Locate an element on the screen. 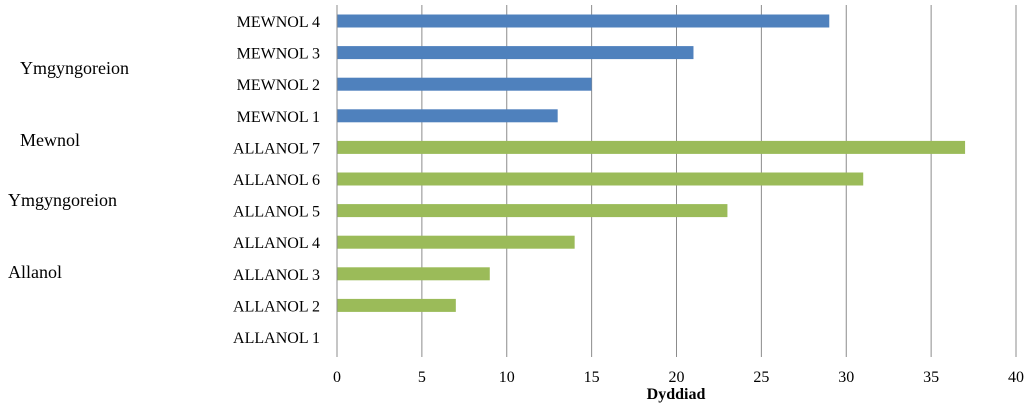  group-label-mewnol-line2: Mewnol is located at coordinates (50, 140).